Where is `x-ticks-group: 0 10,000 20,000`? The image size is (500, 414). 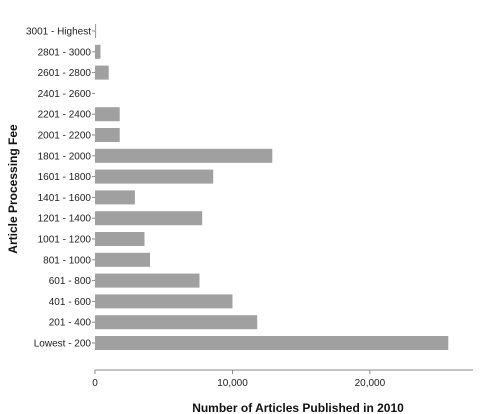 x-ticks-group: 0 10,000 20,000 is located at coordinates (239, 379).